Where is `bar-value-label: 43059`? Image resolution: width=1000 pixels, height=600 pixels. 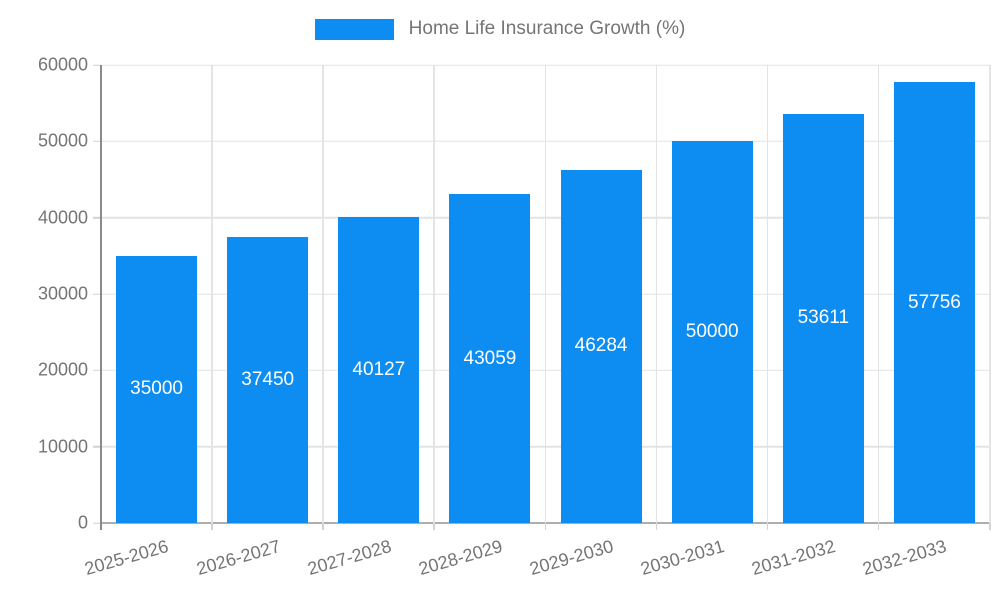
bar-value-label: 43059 is located at coordinates (490, 358).